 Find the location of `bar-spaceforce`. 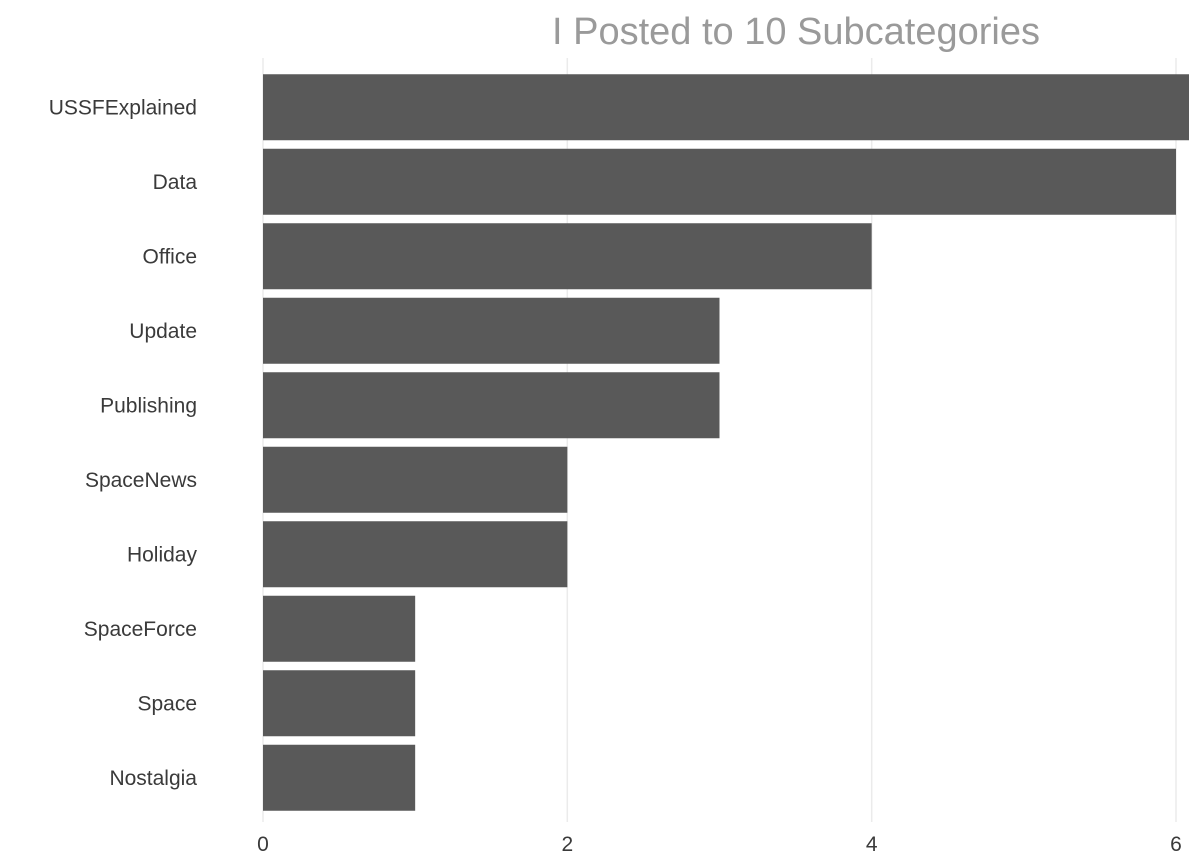

bar-spaceforce is located at coordinates (339, 628).